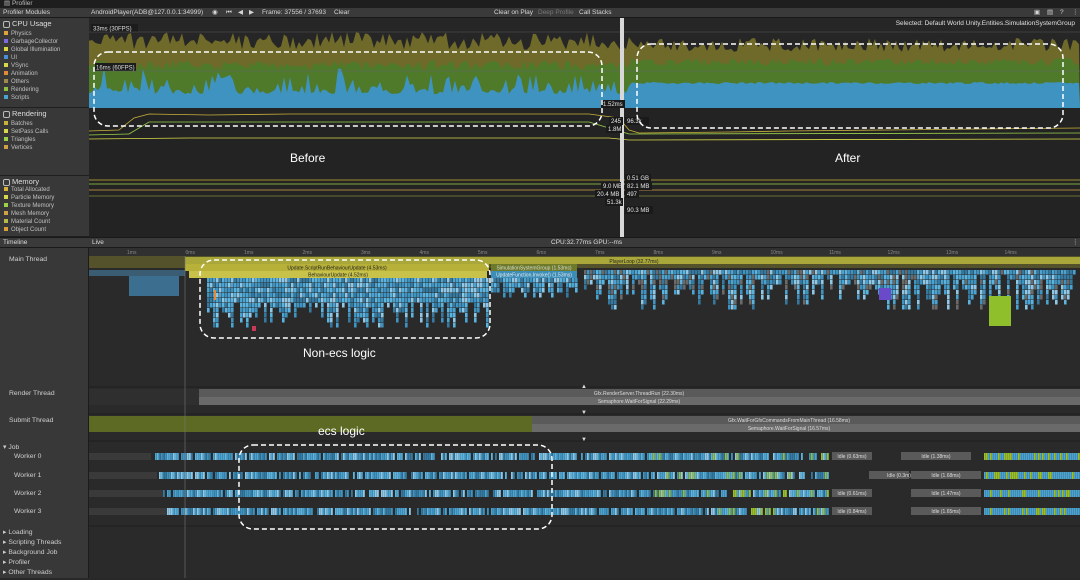 The height and width of the screenshot is (580, 1080). What do you see at coordinates (28, 456) in the screenshot?
I see `thread-label-worker0: Worker 0` at bounding box center [28, 456].